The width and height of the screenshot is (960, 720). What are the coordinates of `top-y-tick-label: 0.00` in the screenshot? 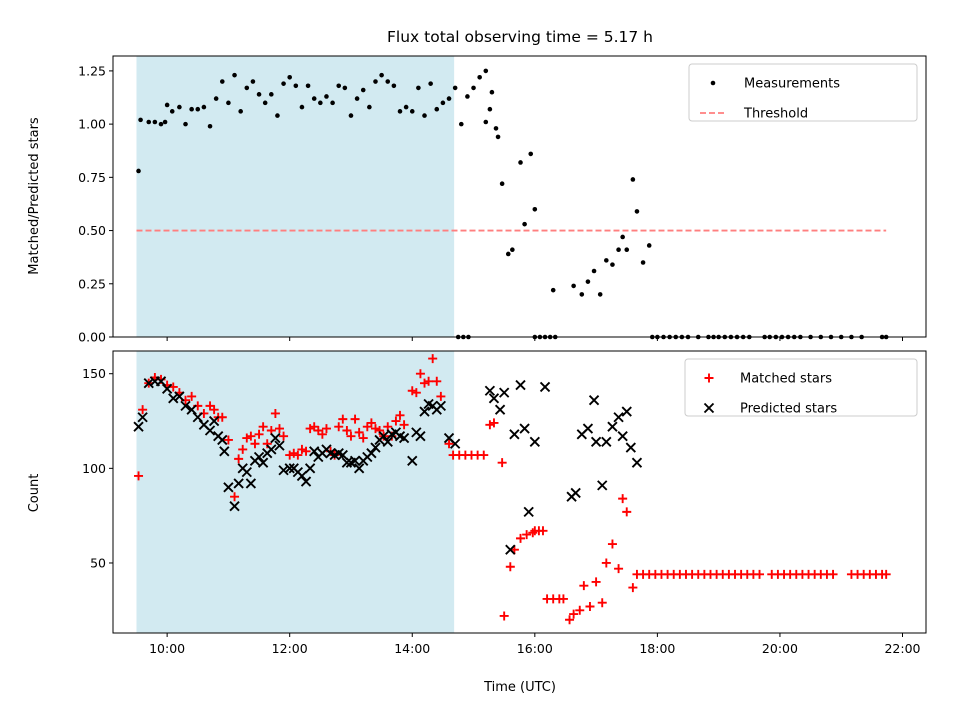 It's located at (92, 337).